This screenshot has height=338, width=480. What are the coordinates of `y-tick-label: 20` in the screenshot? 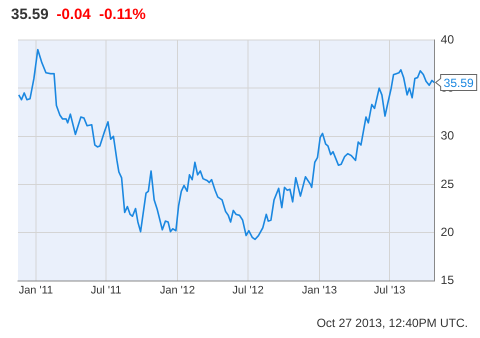 It's located at (447, 231).